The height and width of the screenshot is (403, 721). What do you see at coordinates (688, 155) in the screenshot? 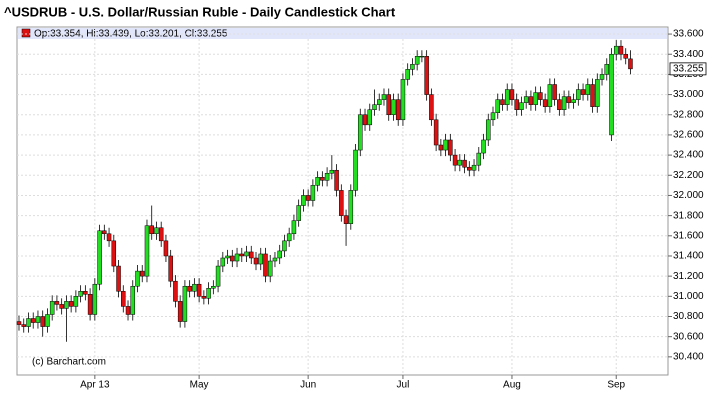
I see `y-tick-label: 32.400` at bounding box center [688, 155].